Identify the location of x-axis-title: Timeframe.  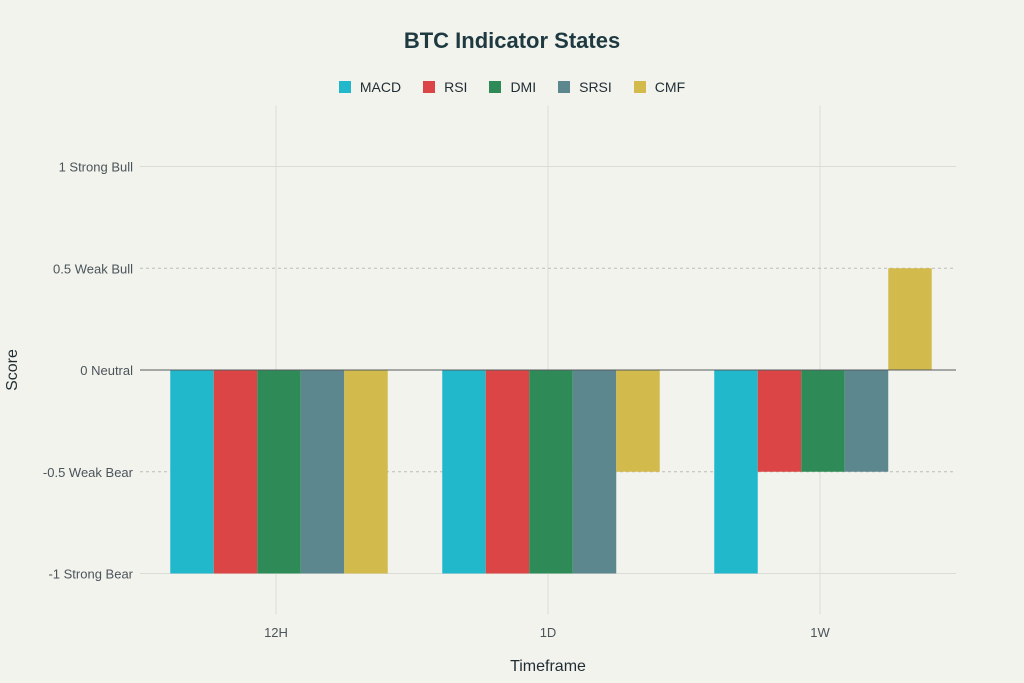
(548, 666).